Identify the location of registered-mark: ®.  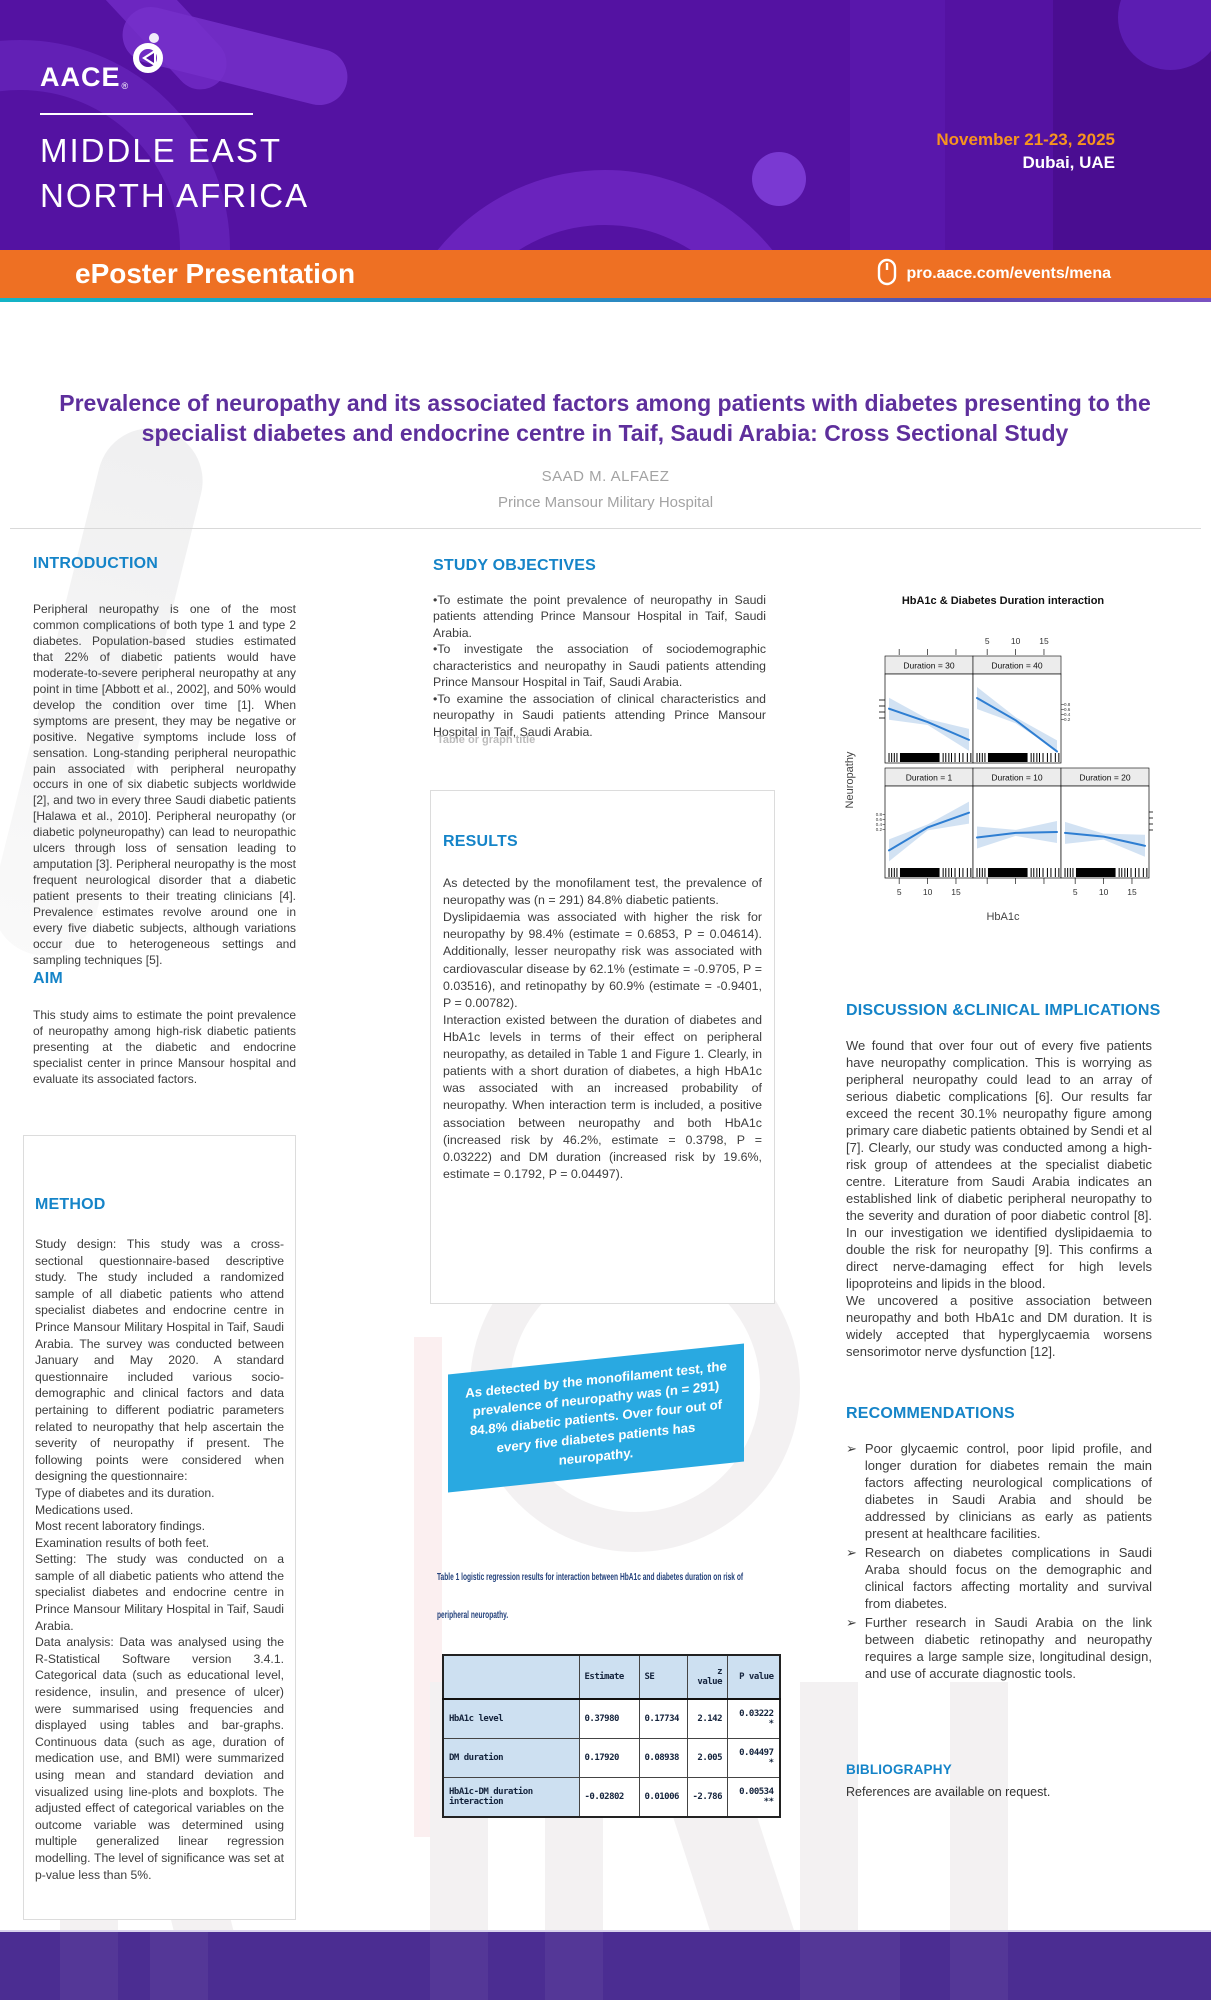
(125, 86).